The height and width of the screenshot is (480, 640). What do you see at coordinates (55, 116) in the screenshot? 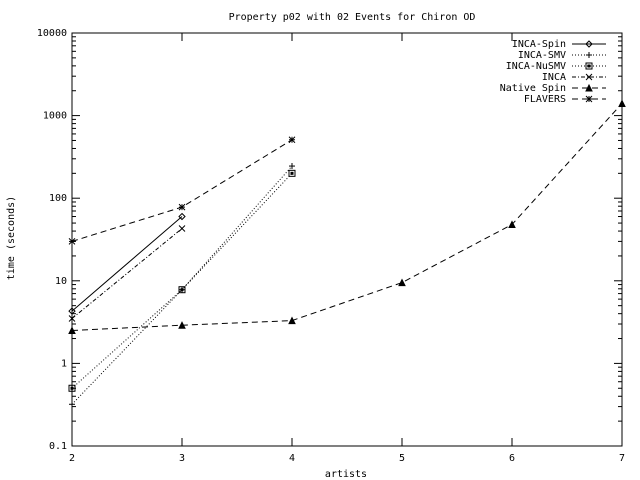
I see `y-tick-label: 1000` at bounding box center [55, 116].